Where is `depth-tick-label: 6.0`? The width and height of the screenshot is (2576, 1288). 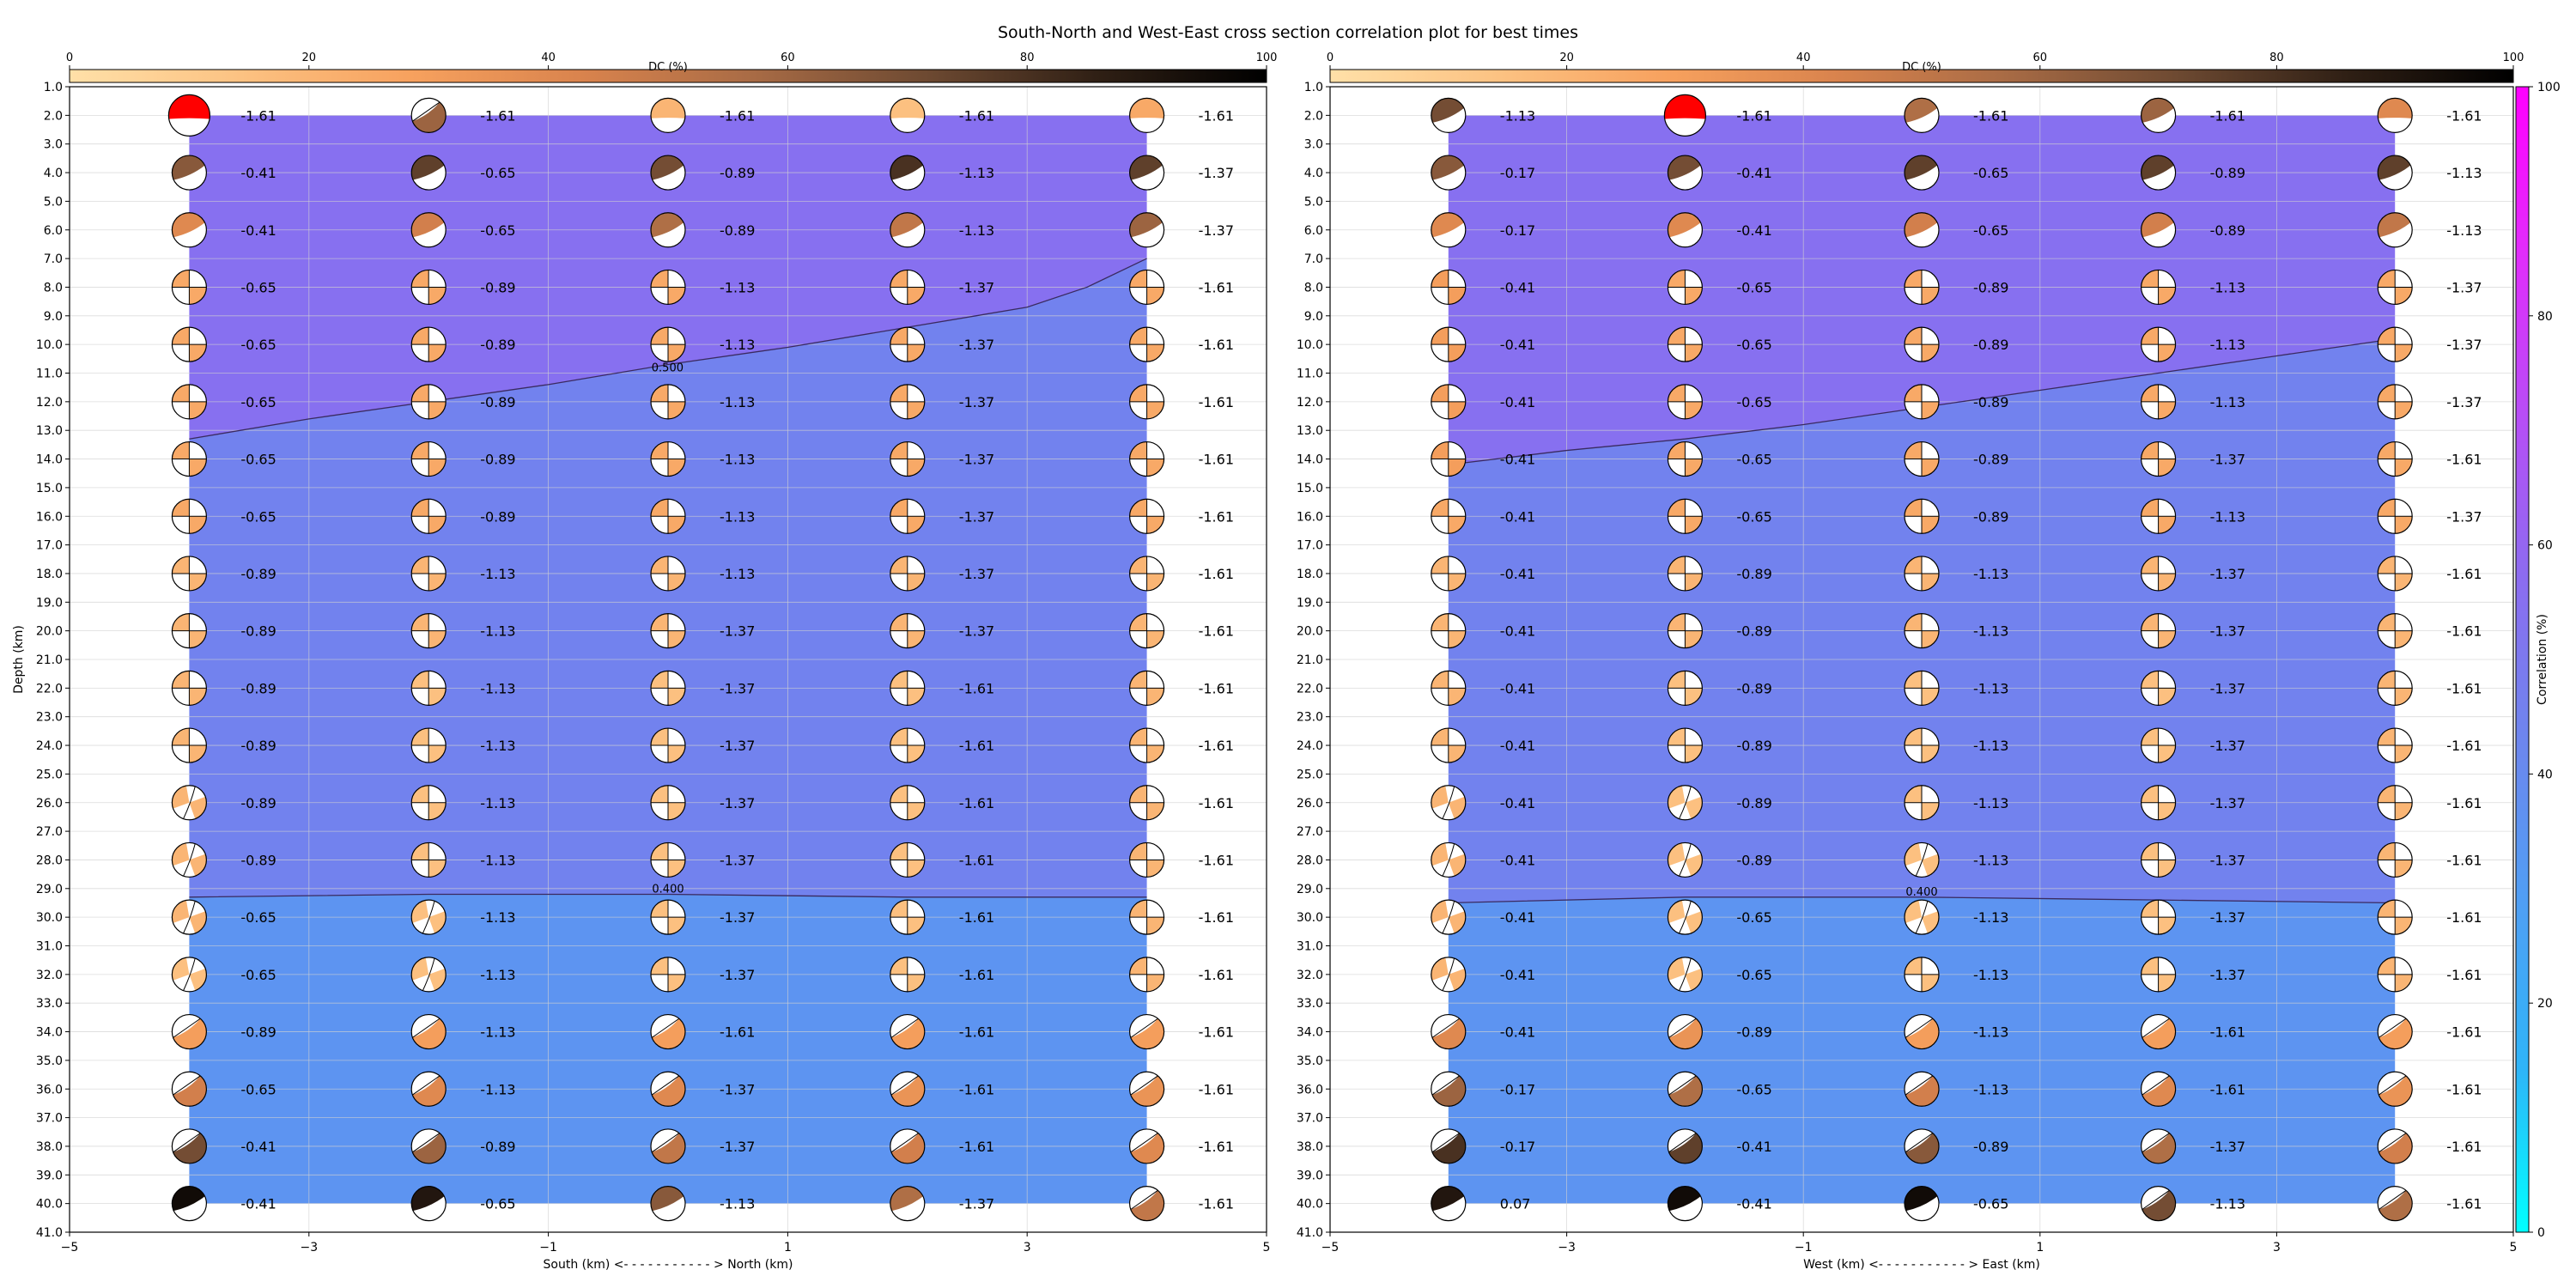 depth-tick-label: 6.0 is located at coordinates (1313, 231).